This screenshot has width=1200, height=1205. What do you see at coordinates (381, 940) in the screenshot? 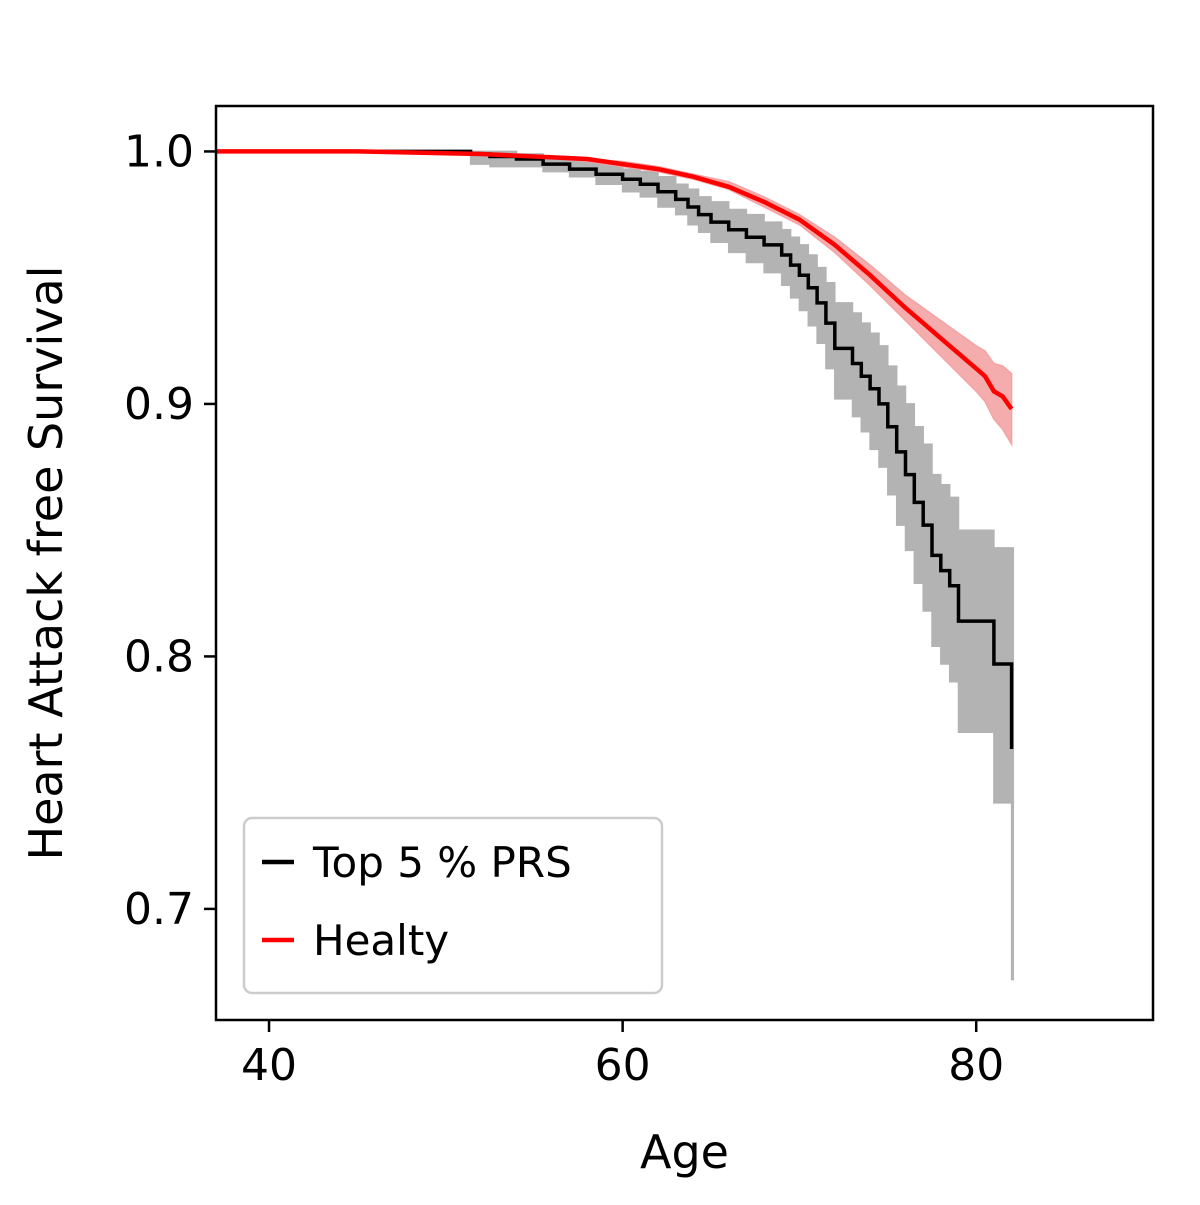
I see `legend-label-healty: Healty` at bounding box center [381, 940].